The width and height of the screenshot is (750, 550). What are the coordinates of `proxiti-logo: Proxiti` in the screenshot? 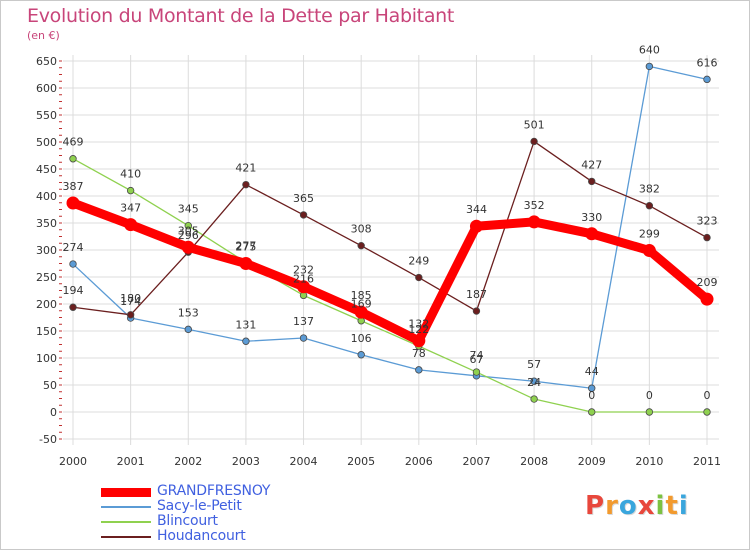 It's located at (637, 506).